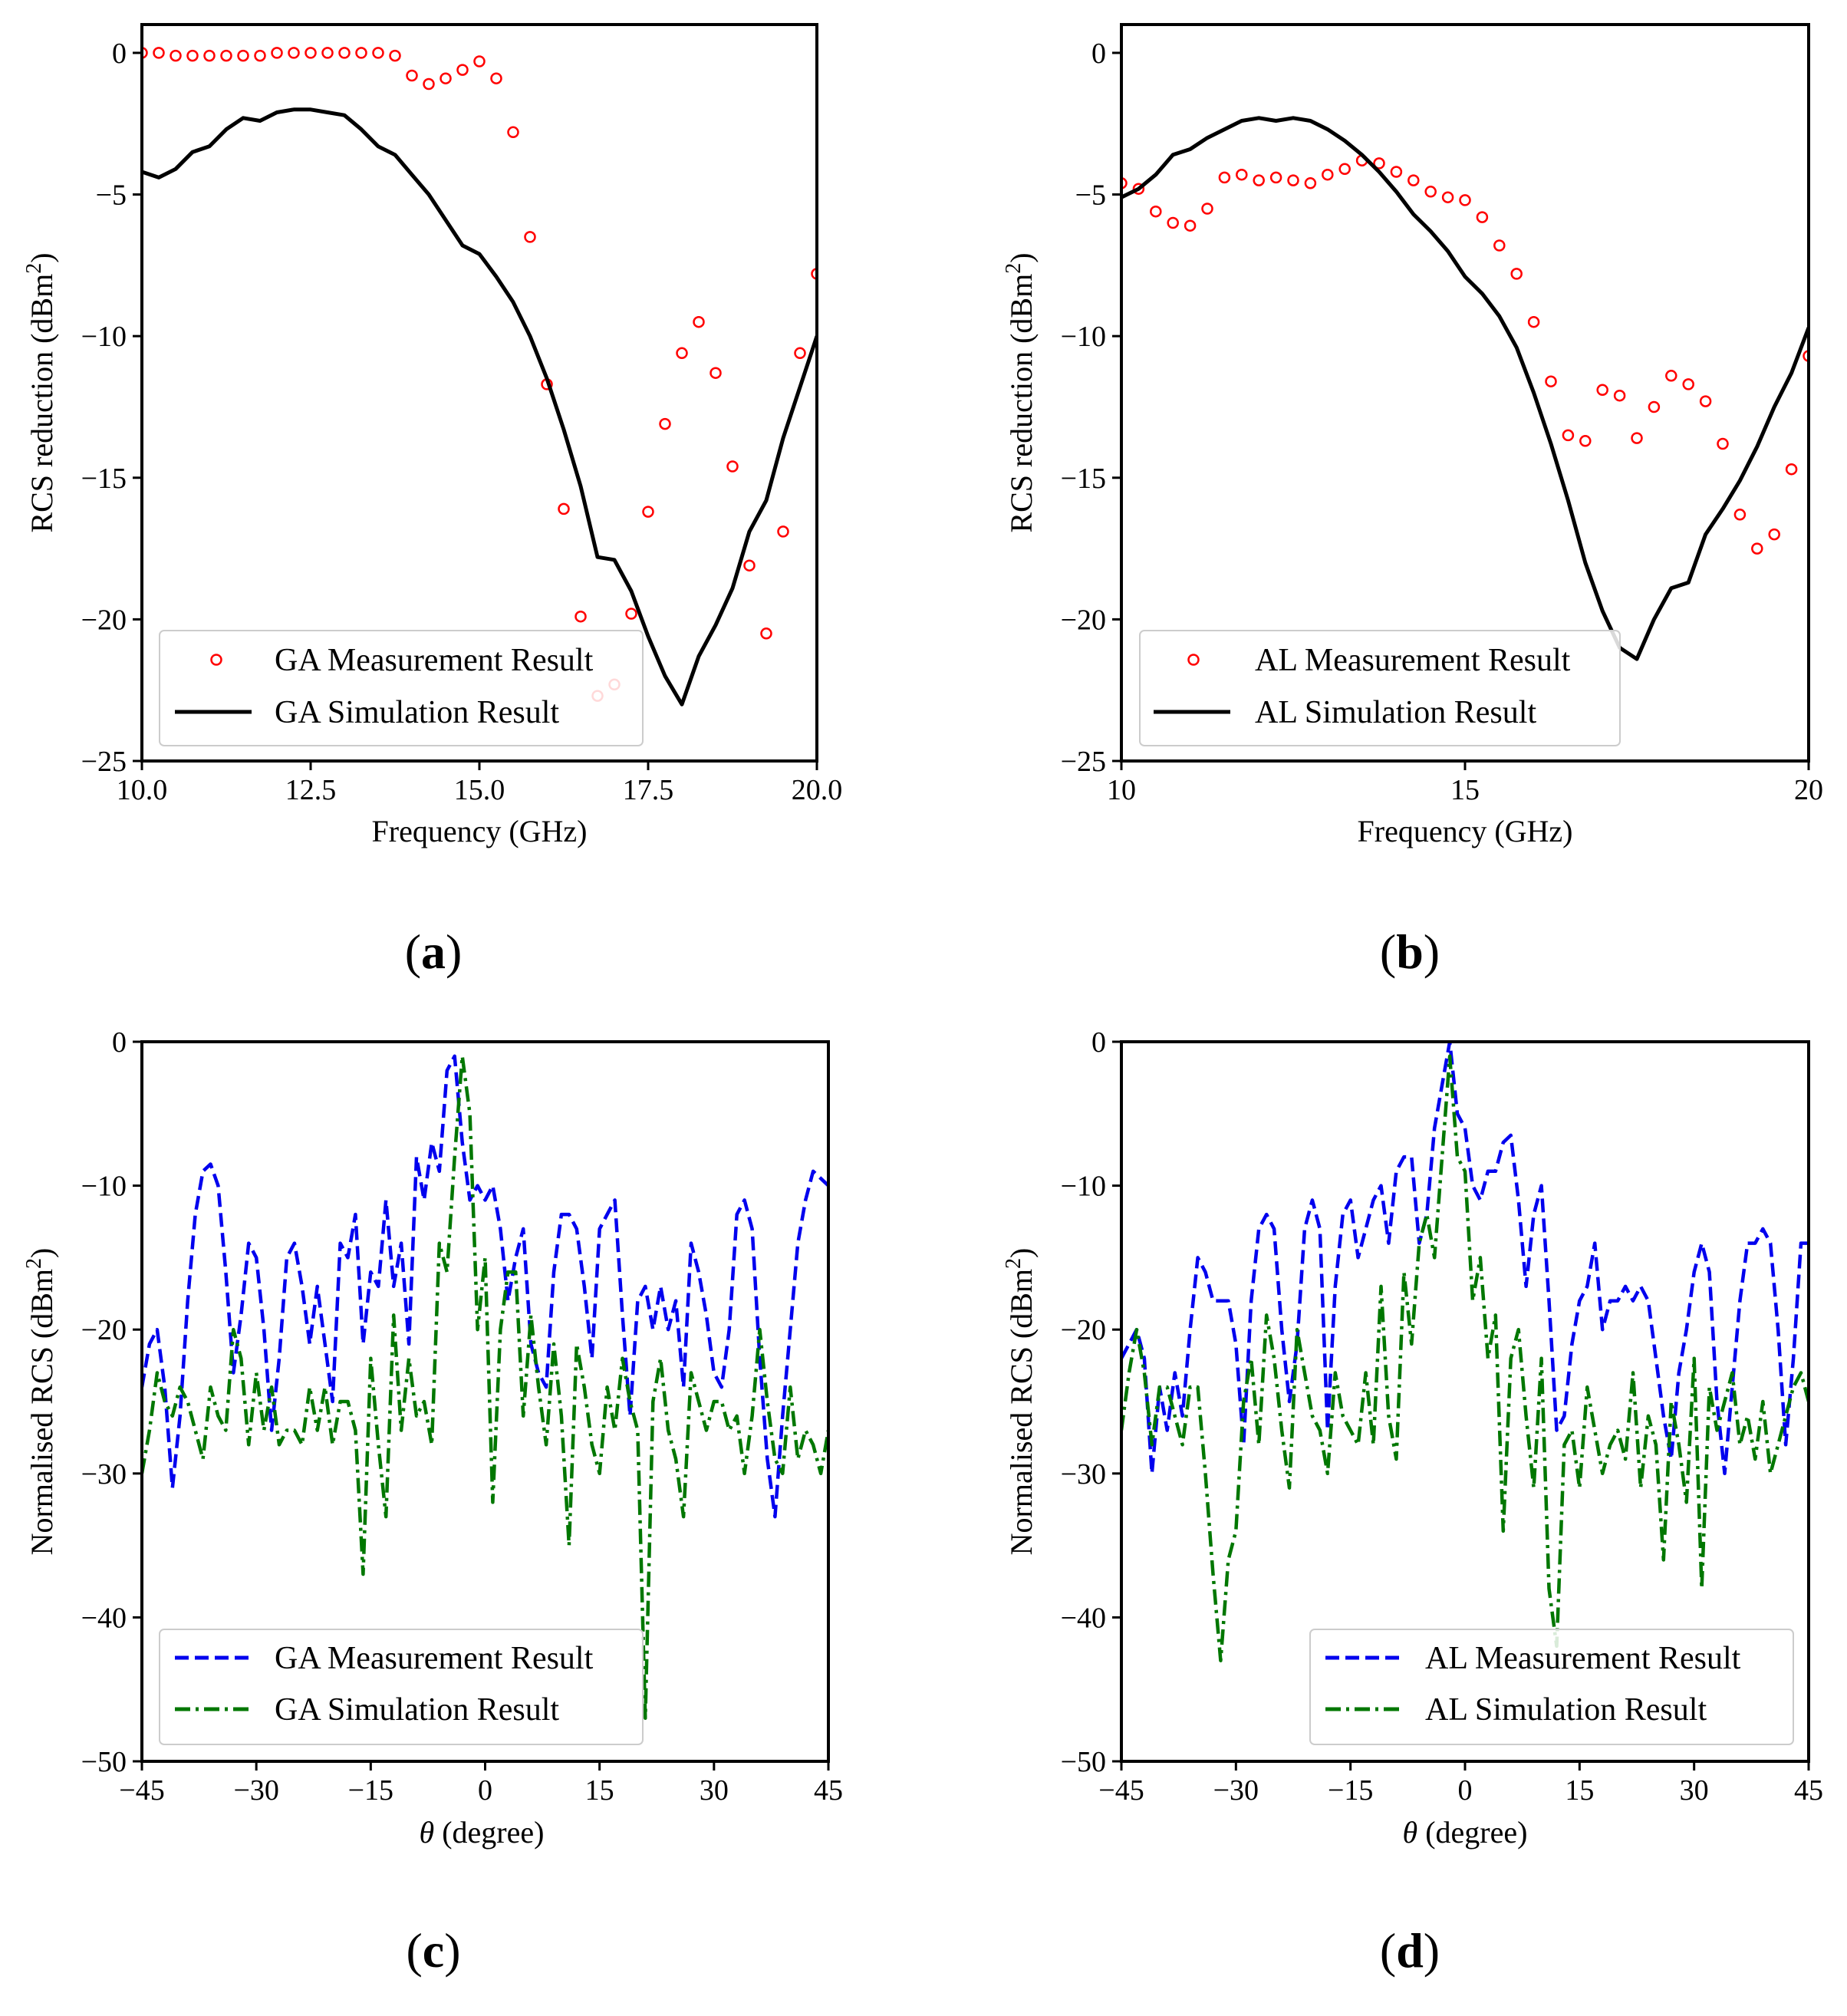 The width and height of the screenshot is (1847, 2016). What do you see at coordinates (111, 196) in the screenshot?
I see `chart-a-y-tick-label-1: −5` at bounding box center [111, 196].